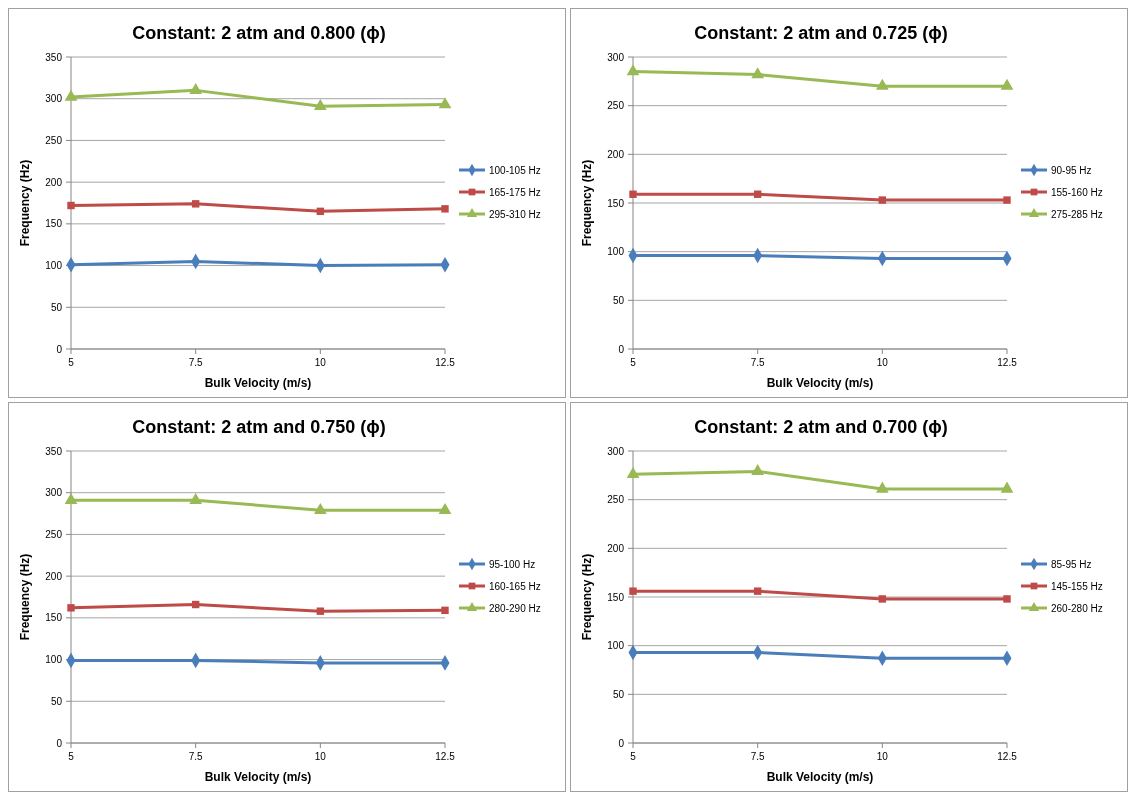  What do you see at coordinates (512, 564) in the screenshot?
I see `legend-label: 95-100 Hz` at bounding box center [512, 564].